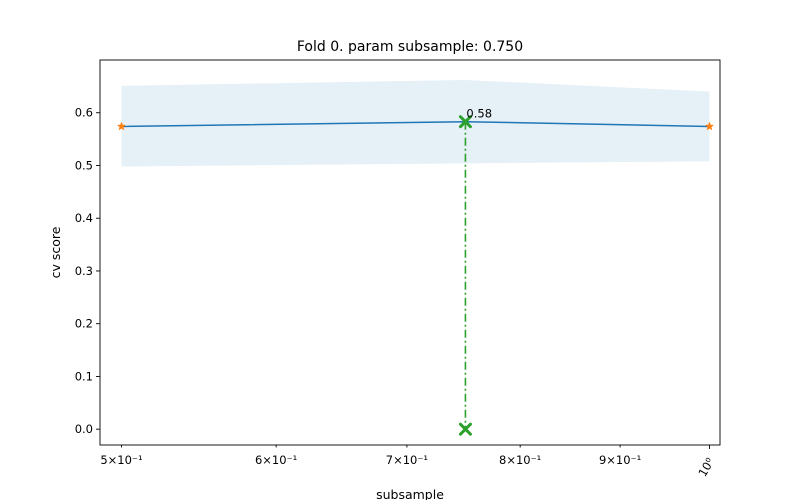 The image size is (800, 504). I want to click on y-tick-label: 0.3, so click(84, 271).